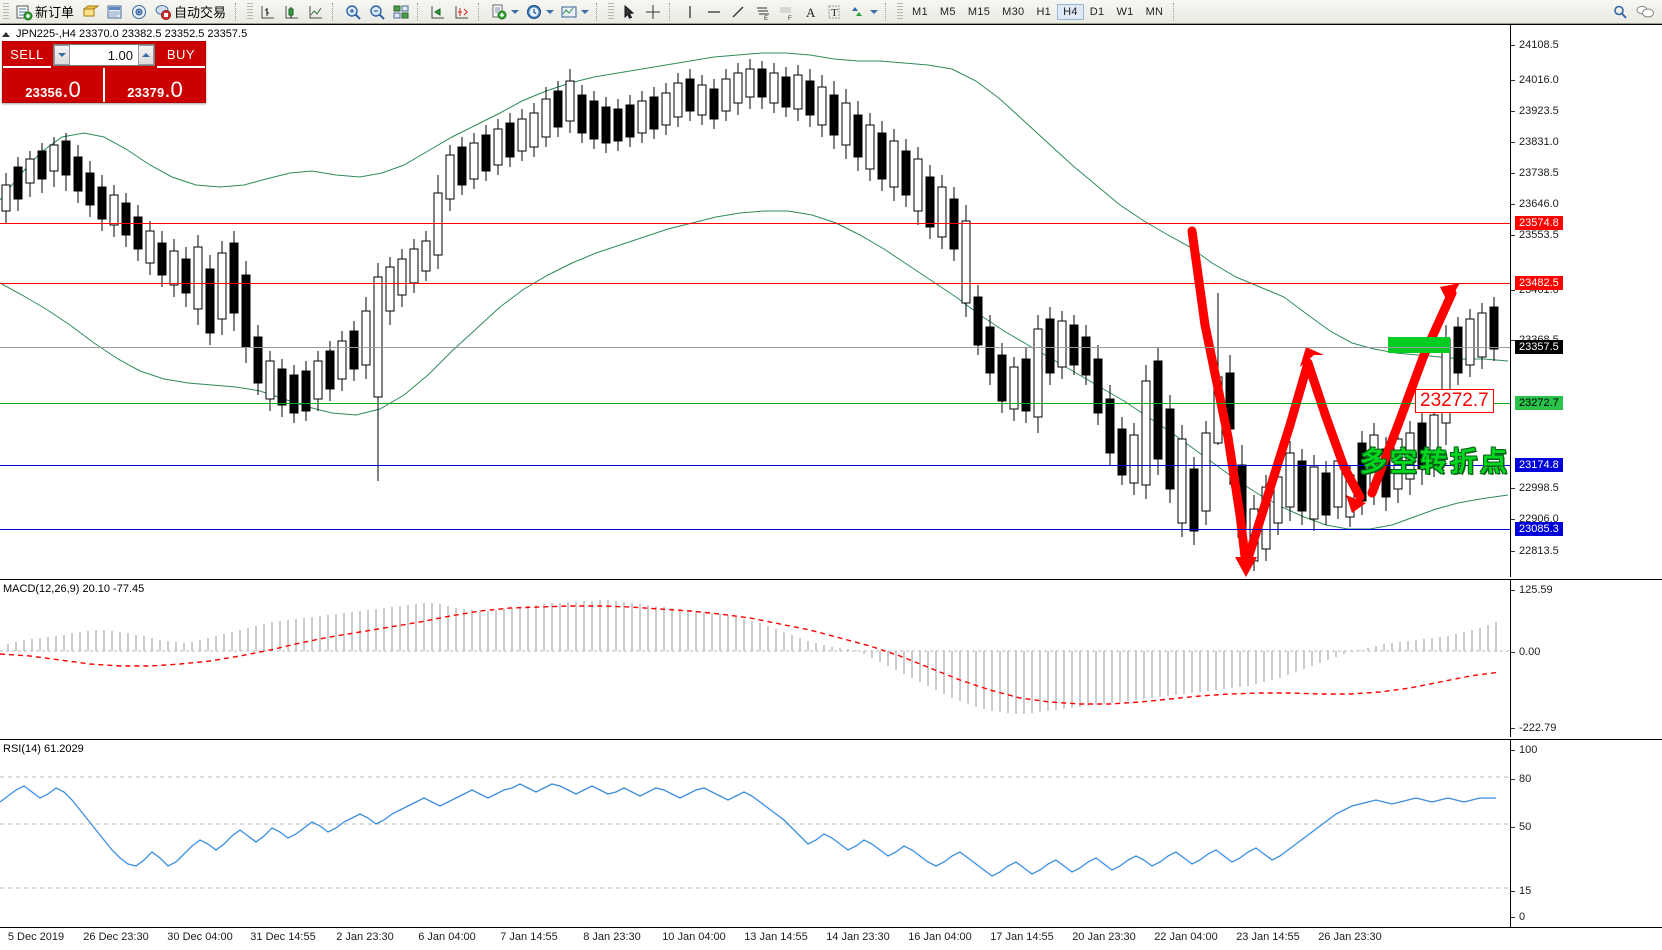 This screenshot has width=1662, height=950. I want to click on new-order-button: 新订单, so click(45, 12).